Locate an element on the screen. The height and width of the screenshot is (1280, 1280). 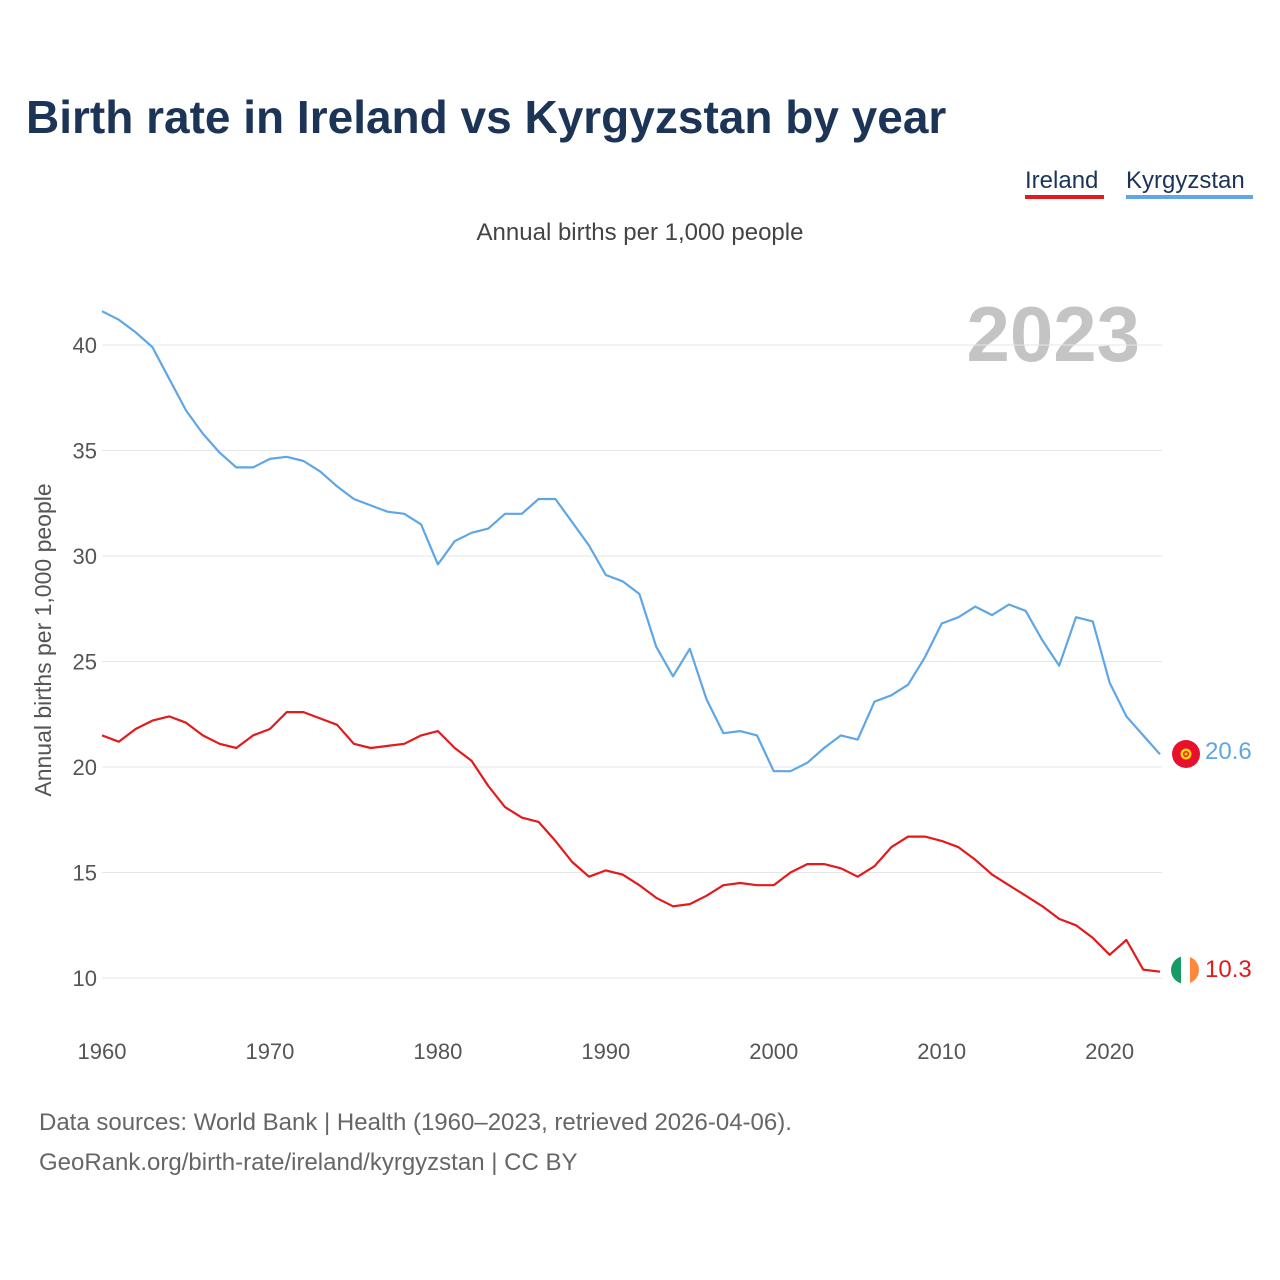
y-tick-label: 20 is located at coordinates (85, 767).